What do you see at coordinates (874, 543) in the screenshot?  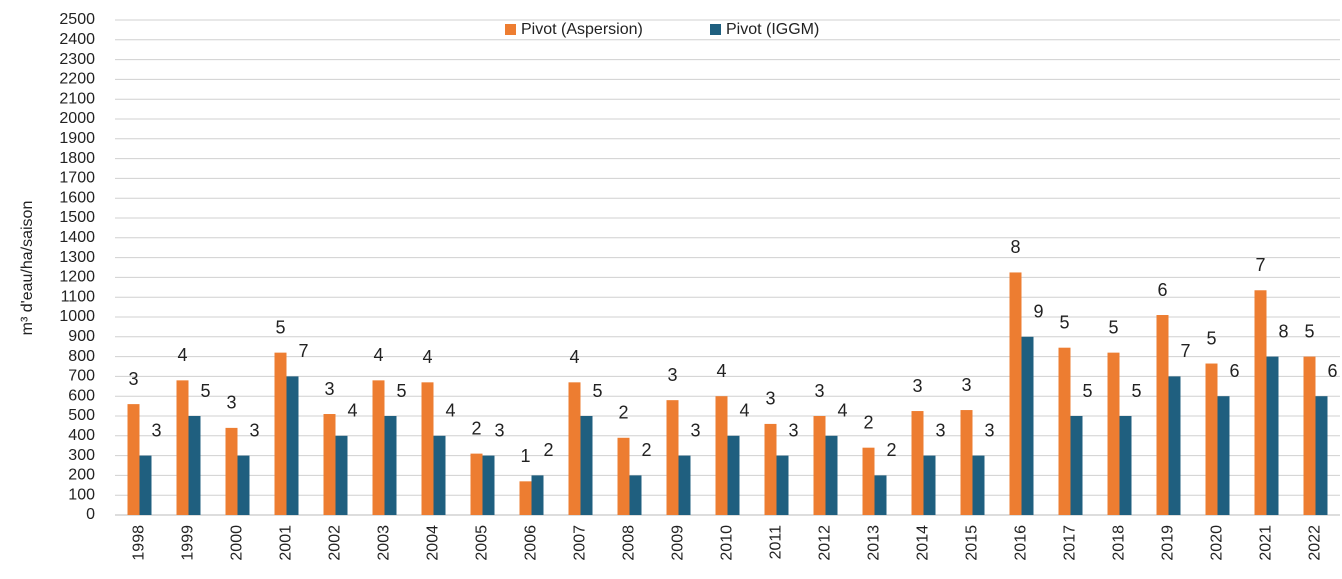 I see `x-tick-label: 2013` at bounding box center [874, 543].